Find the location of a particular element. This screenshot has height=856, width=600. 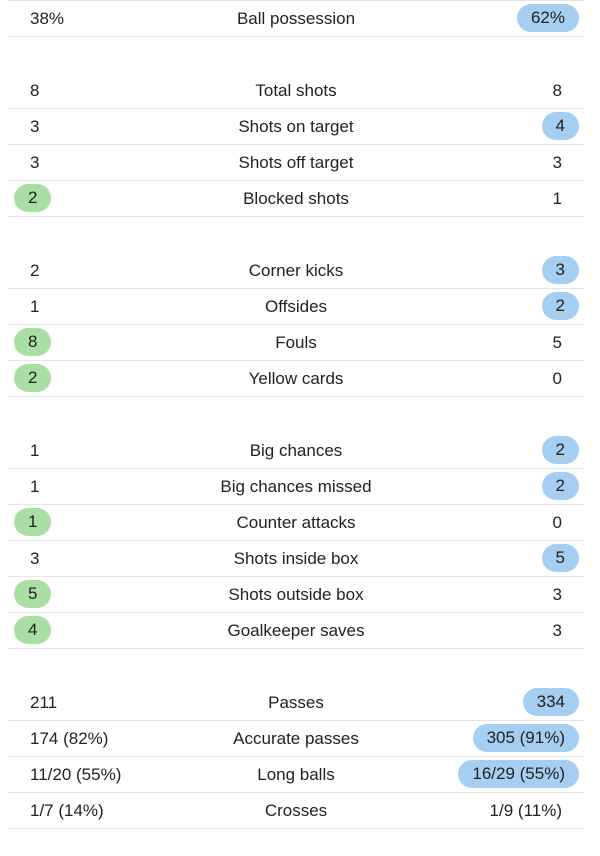

stat-row-shots-outside-box: 5 Shots outside box 3 is located at coordinates (296, 595).